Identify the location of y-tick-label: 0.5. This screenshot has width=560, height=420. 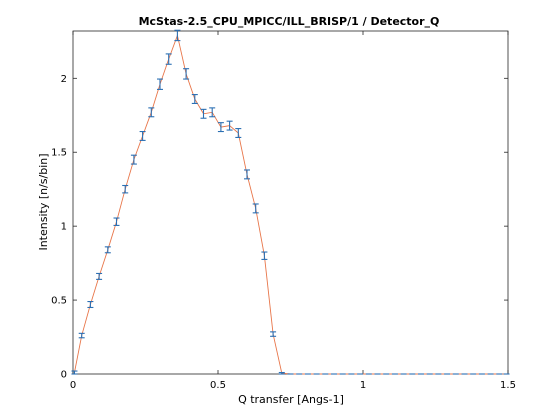
(59, 301).